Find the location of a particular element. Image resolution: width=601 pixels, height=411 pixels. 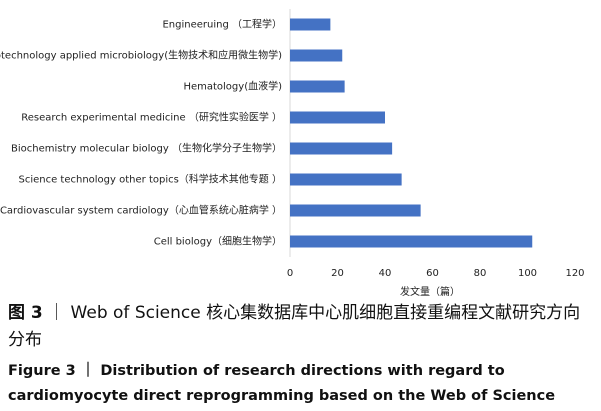

x-axis-label: 发文量（篇） is located at coordinates (430, 291).